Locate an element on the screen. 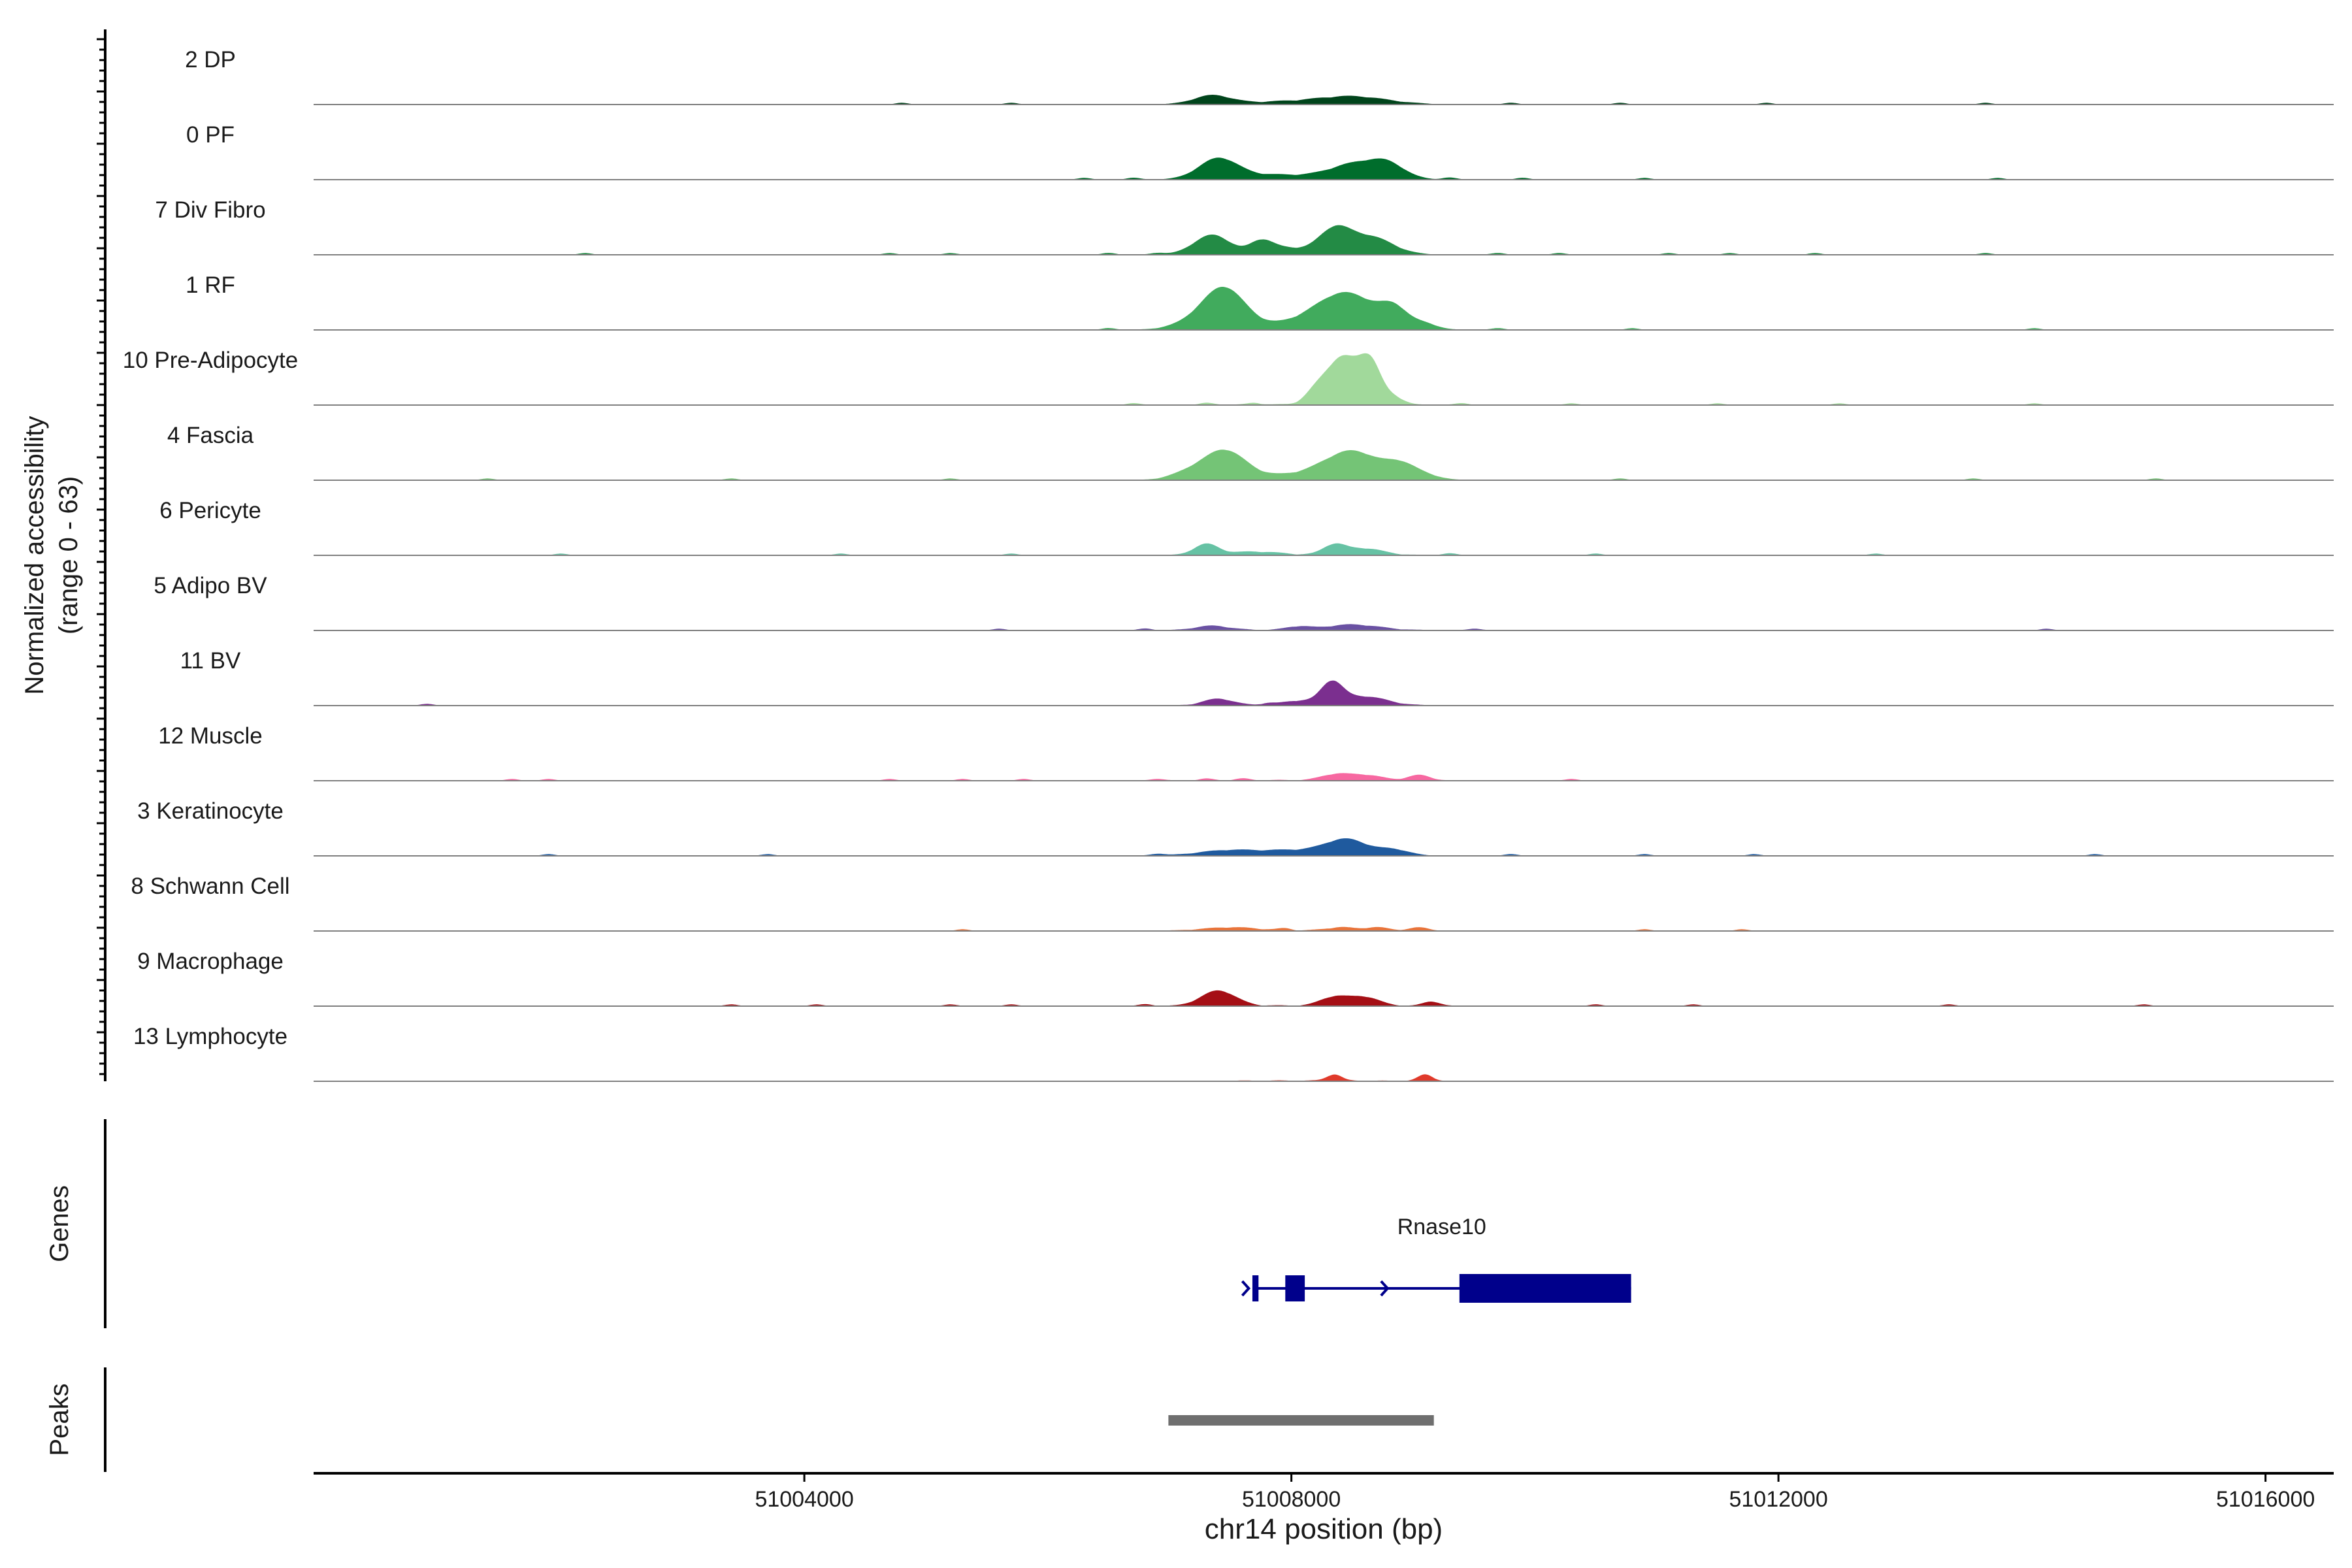  x-tick-label: 51008000 is located at coordinates (1291, 1499).